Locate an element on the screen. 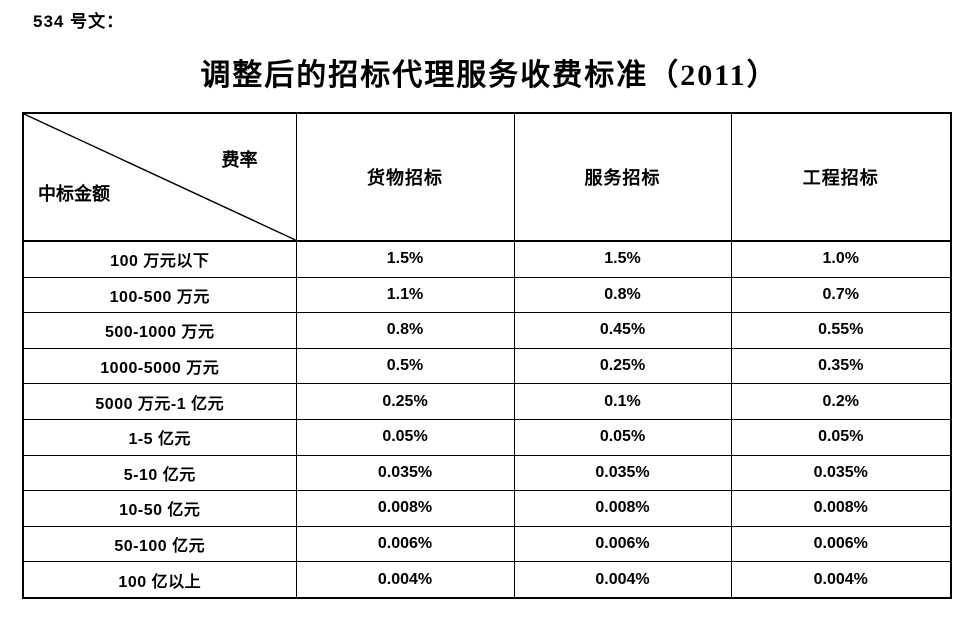  row-label: 100-500 万元 is located at coordinates (159, 295).